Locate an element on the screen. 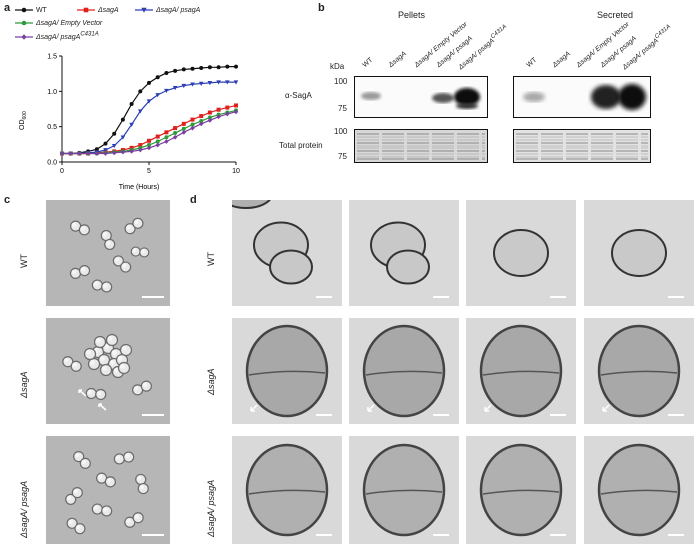  legend-item-c431a: ΔsagA/ psagAC431A is located at coordinates (56, 36).